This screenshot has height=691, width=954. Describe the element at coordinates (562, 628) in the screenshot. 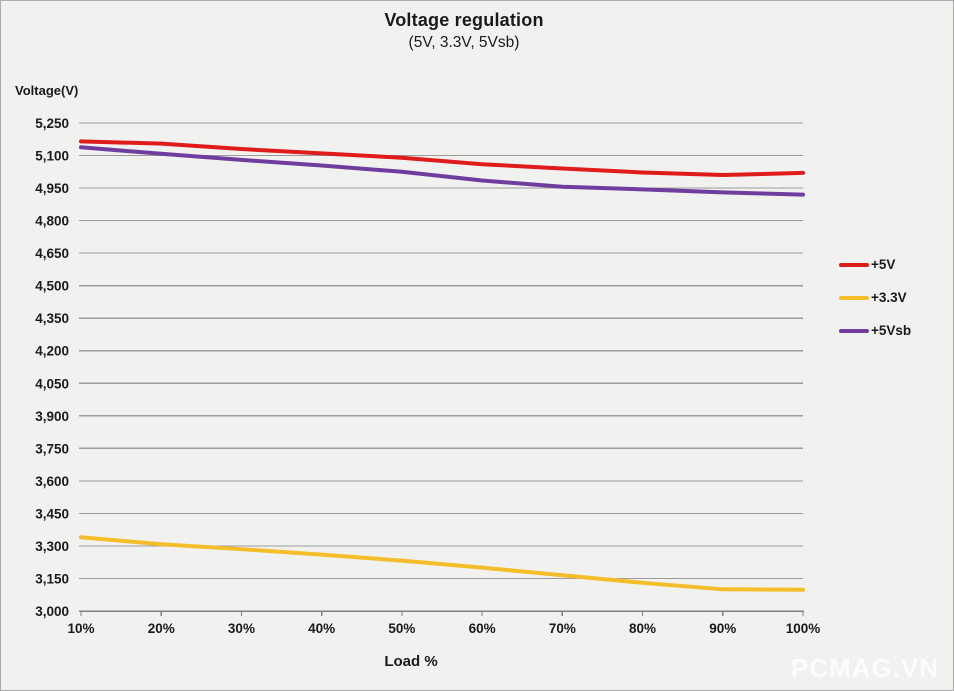

I see `x-tick-label: 70%` at that location.